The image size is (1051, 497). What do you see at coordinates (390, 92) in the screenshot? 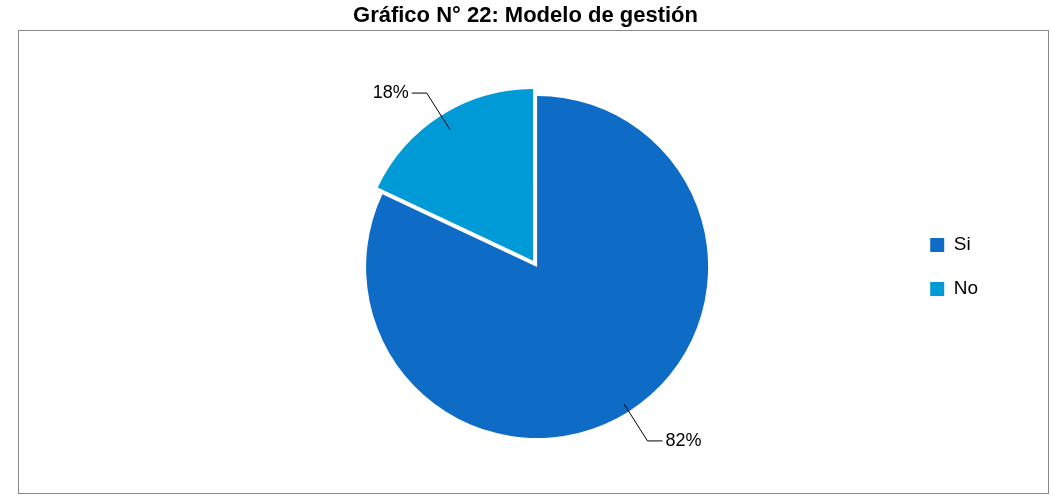
I see `data-label: 18%` at bounding box center [390, 92].